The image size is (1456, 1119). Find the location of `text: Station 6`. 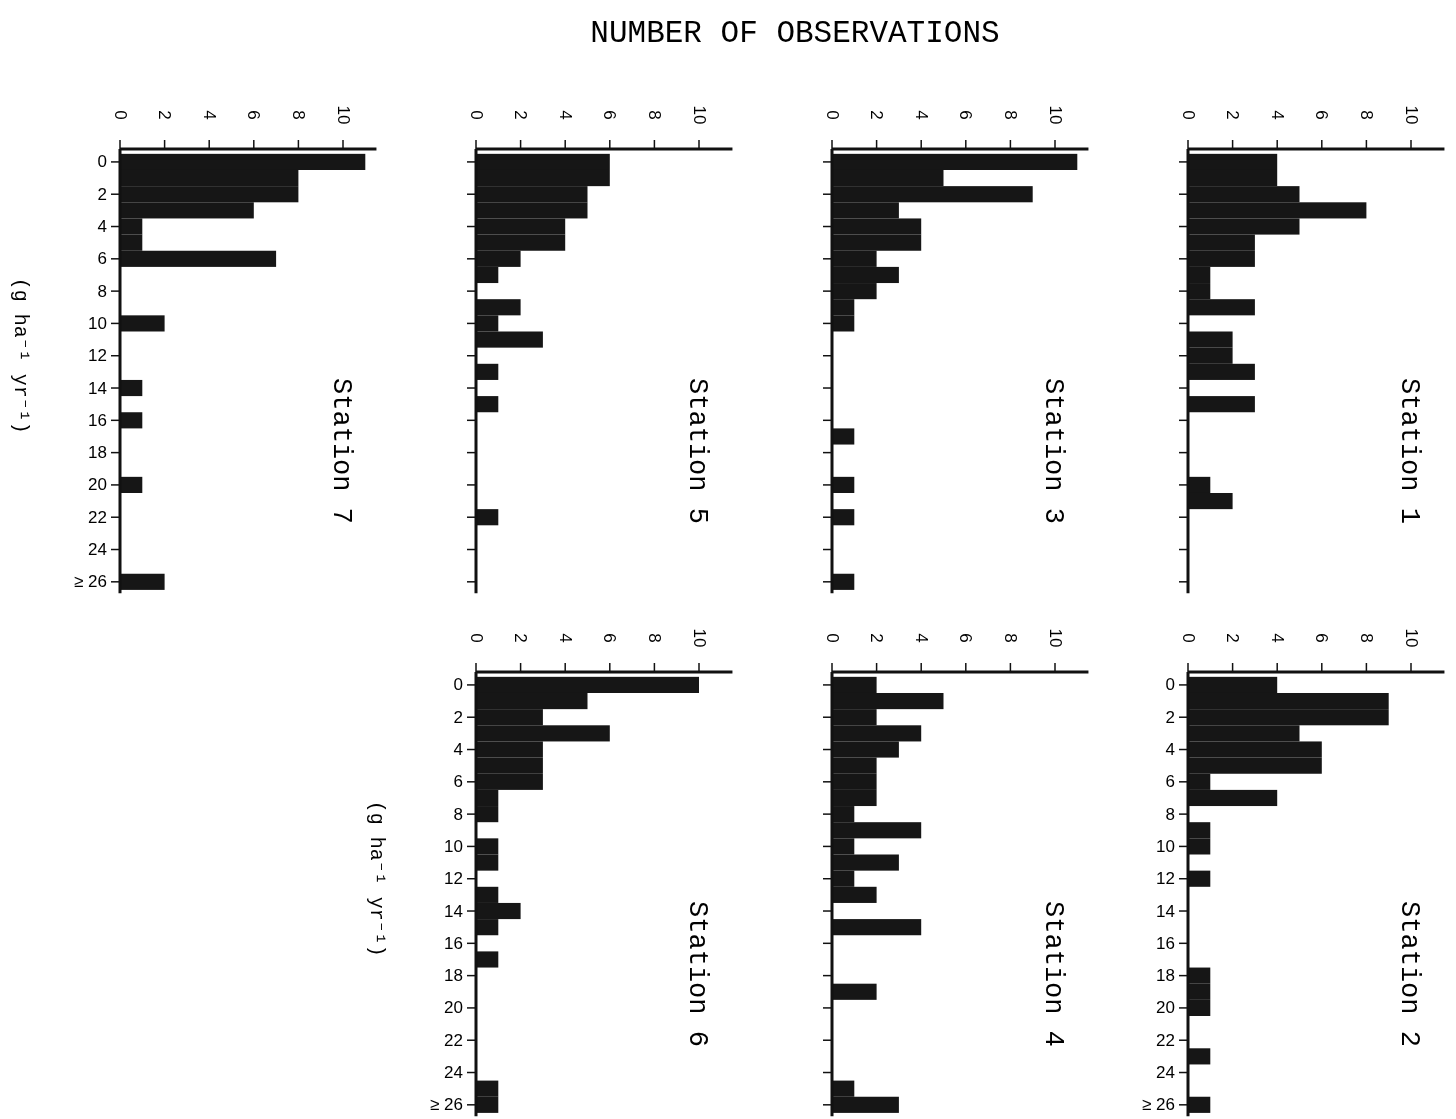

text: Station 6 is located at coordinates (697, 974).